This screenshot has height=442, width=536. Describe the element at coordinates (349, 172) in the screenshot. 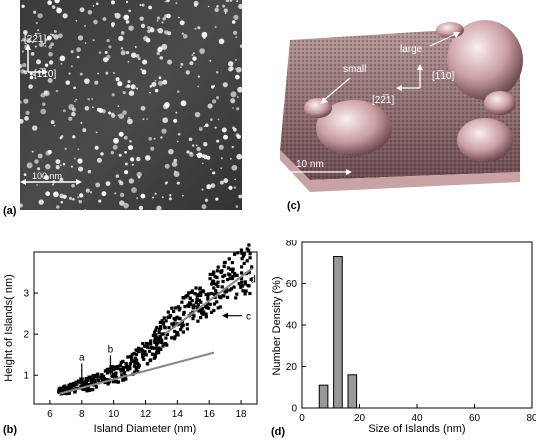

I see `arrowhead-right-icon` at that location.